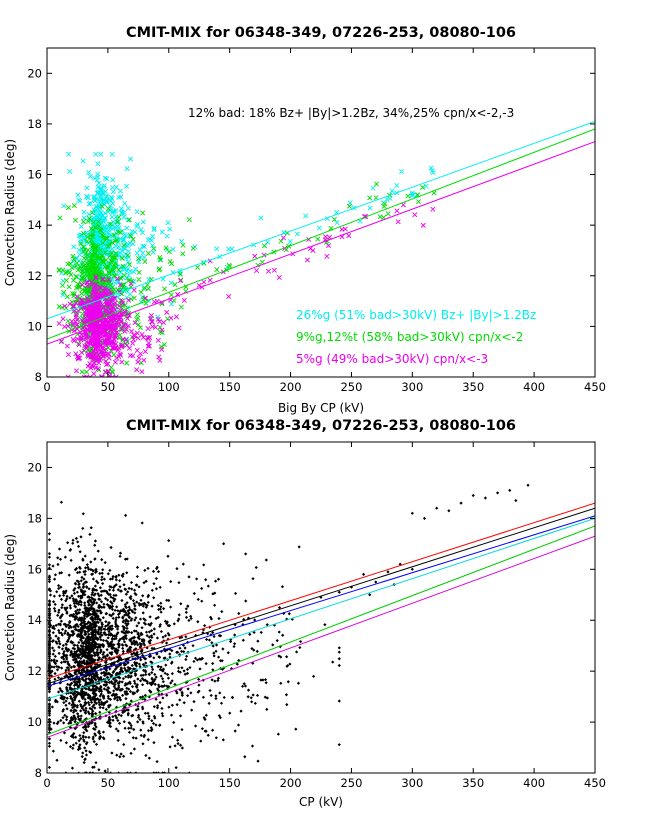 The image size is (647, 822). What do you see at coordinates (416, 315) in the screenshot?
I see `legend-entry-0: 26%g (51% bad>30kV) Bz+ |By|>1.2Bz` at bounding box center [416, 315].